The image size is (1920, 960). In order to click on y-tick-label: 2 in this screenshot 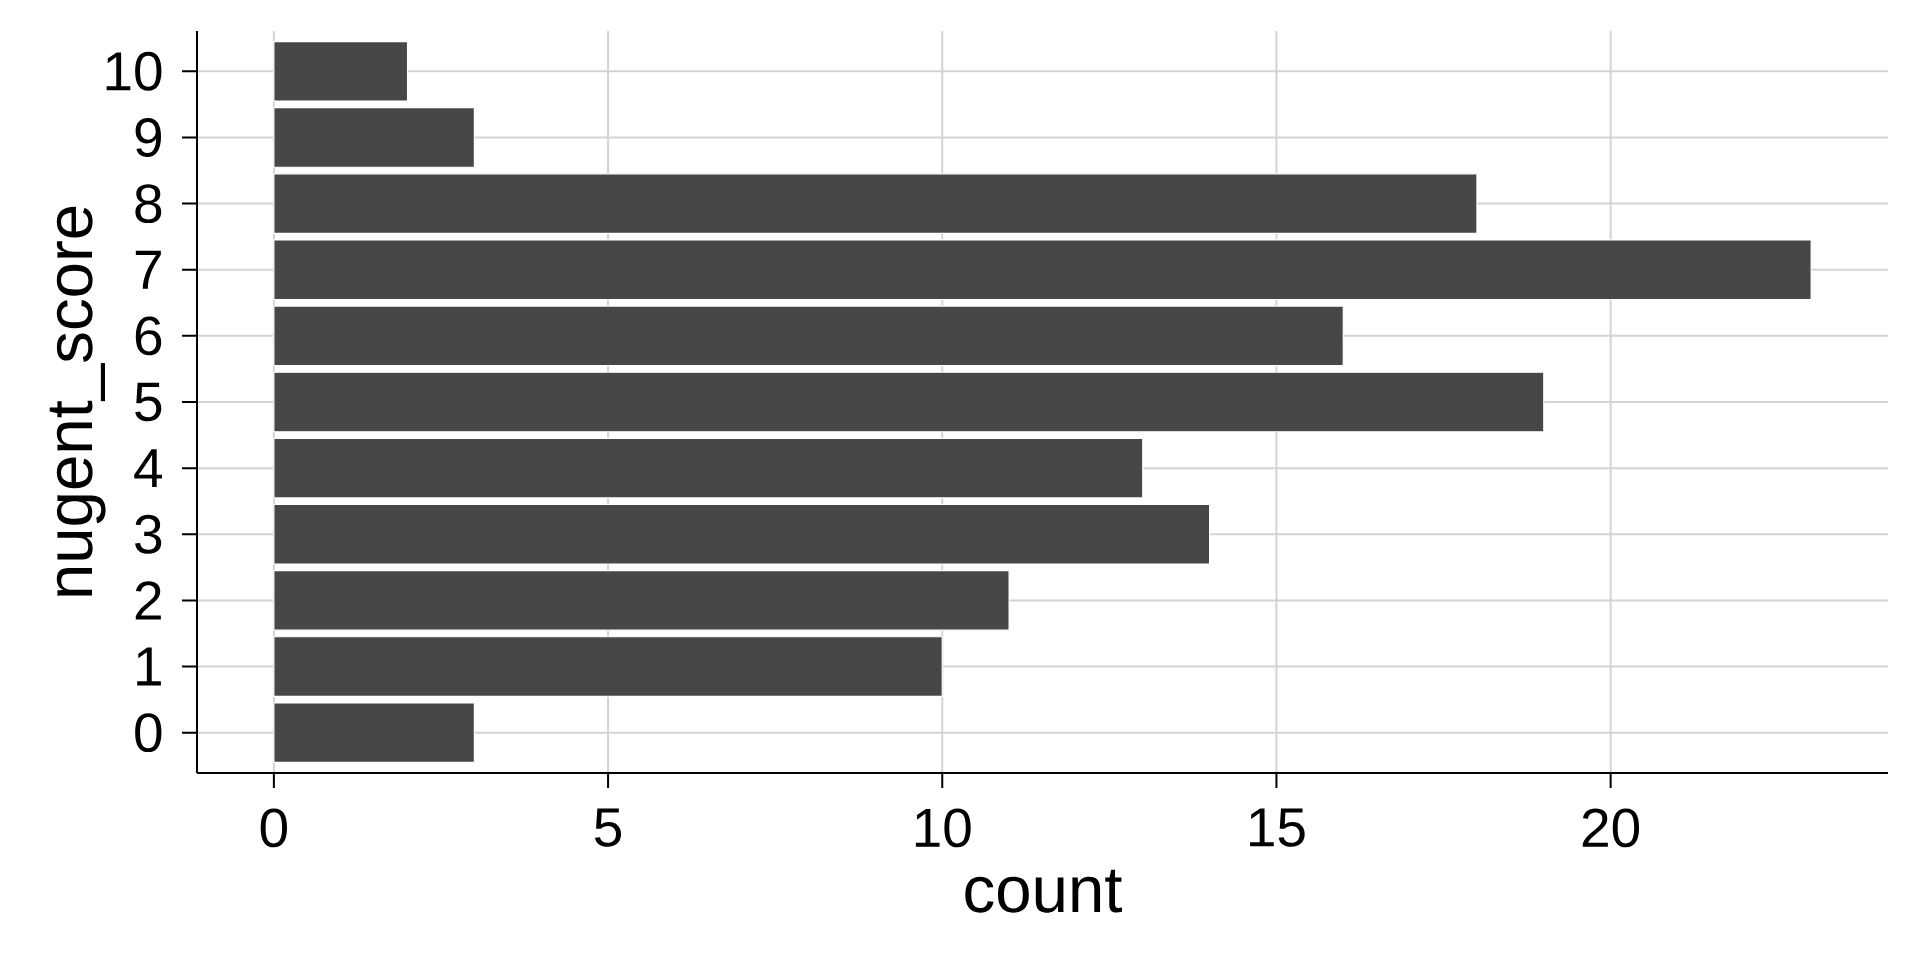, I will do `click(148, 600)`.